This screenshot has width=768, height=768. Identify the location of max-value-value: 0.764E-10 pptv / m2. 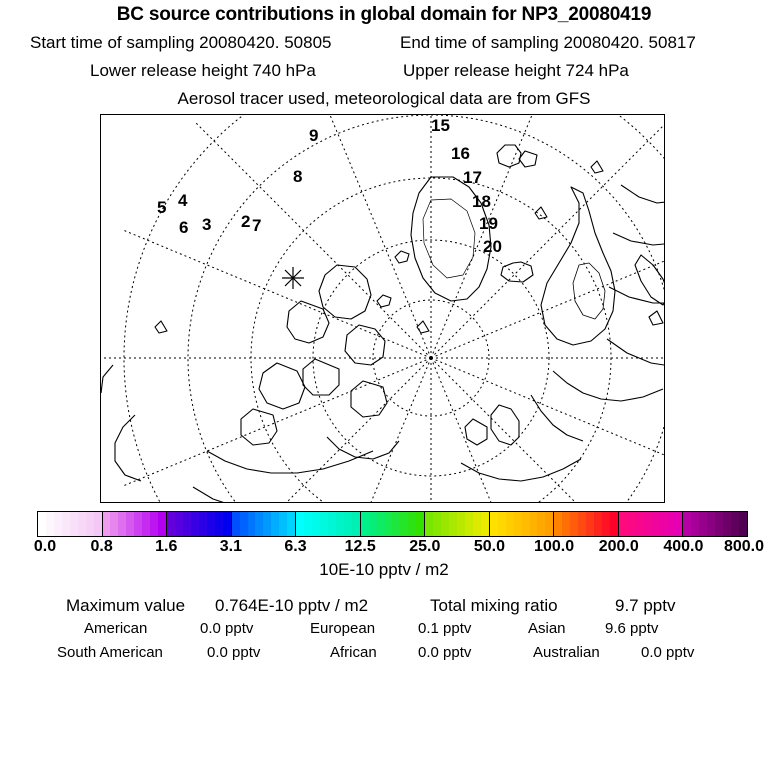
(292, 605).